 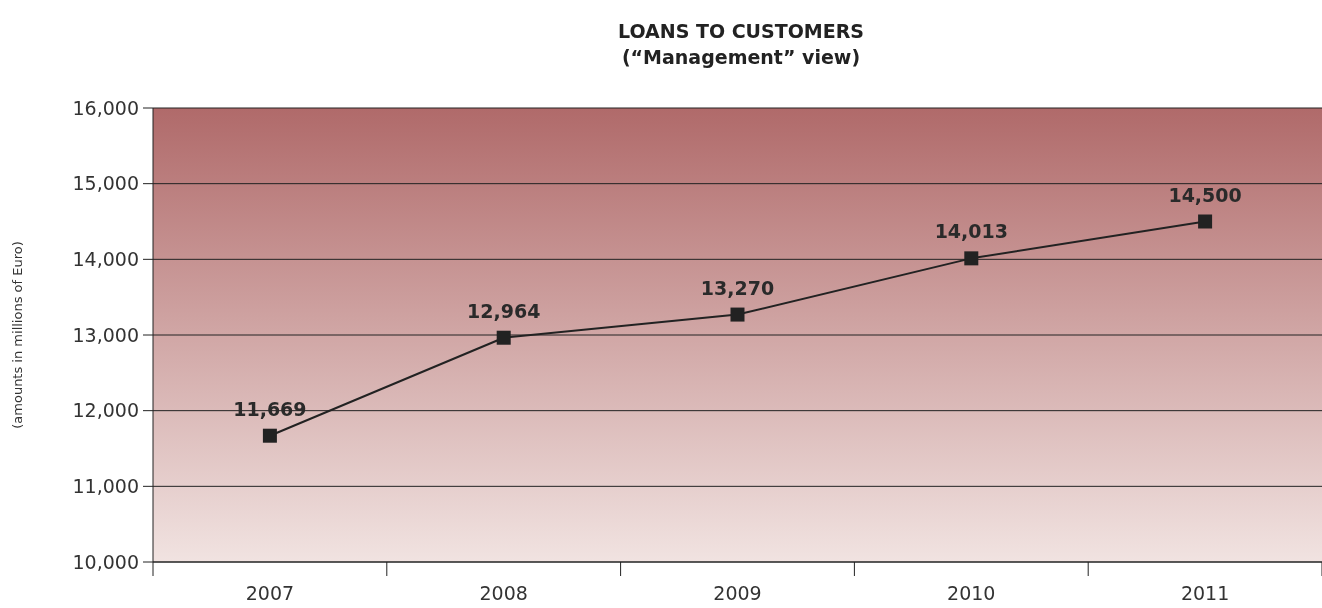 I want to click on x-tick-label: 2007, so click(x=270, y=593).